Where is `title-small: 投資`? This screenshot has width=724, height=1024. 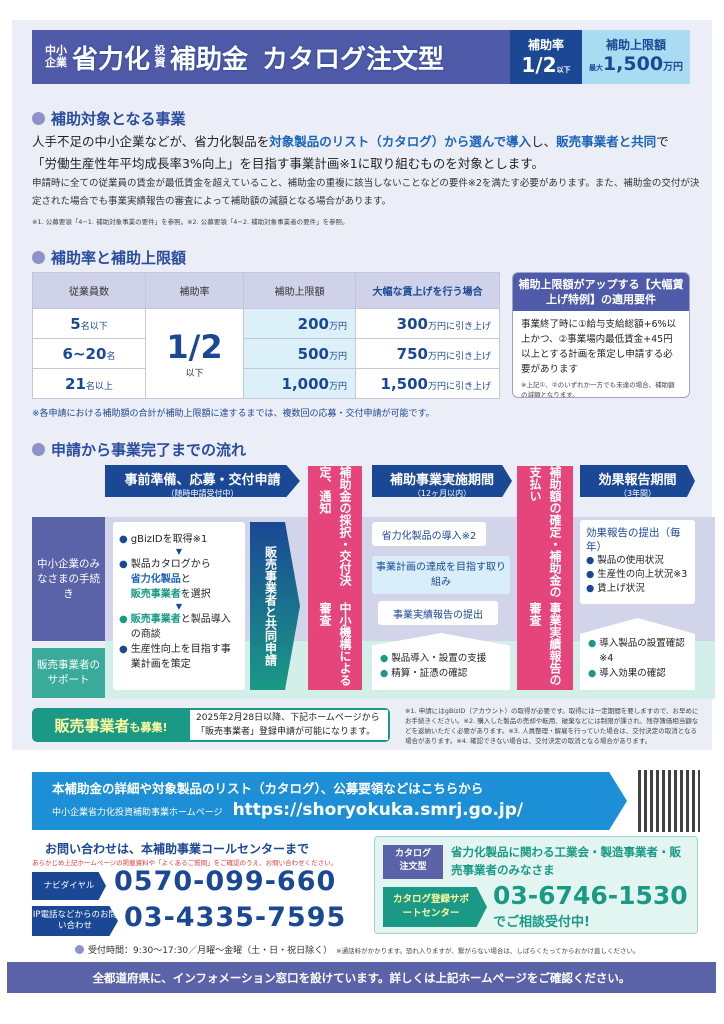 title-small: 投資 is located at coordinates (160, 56).